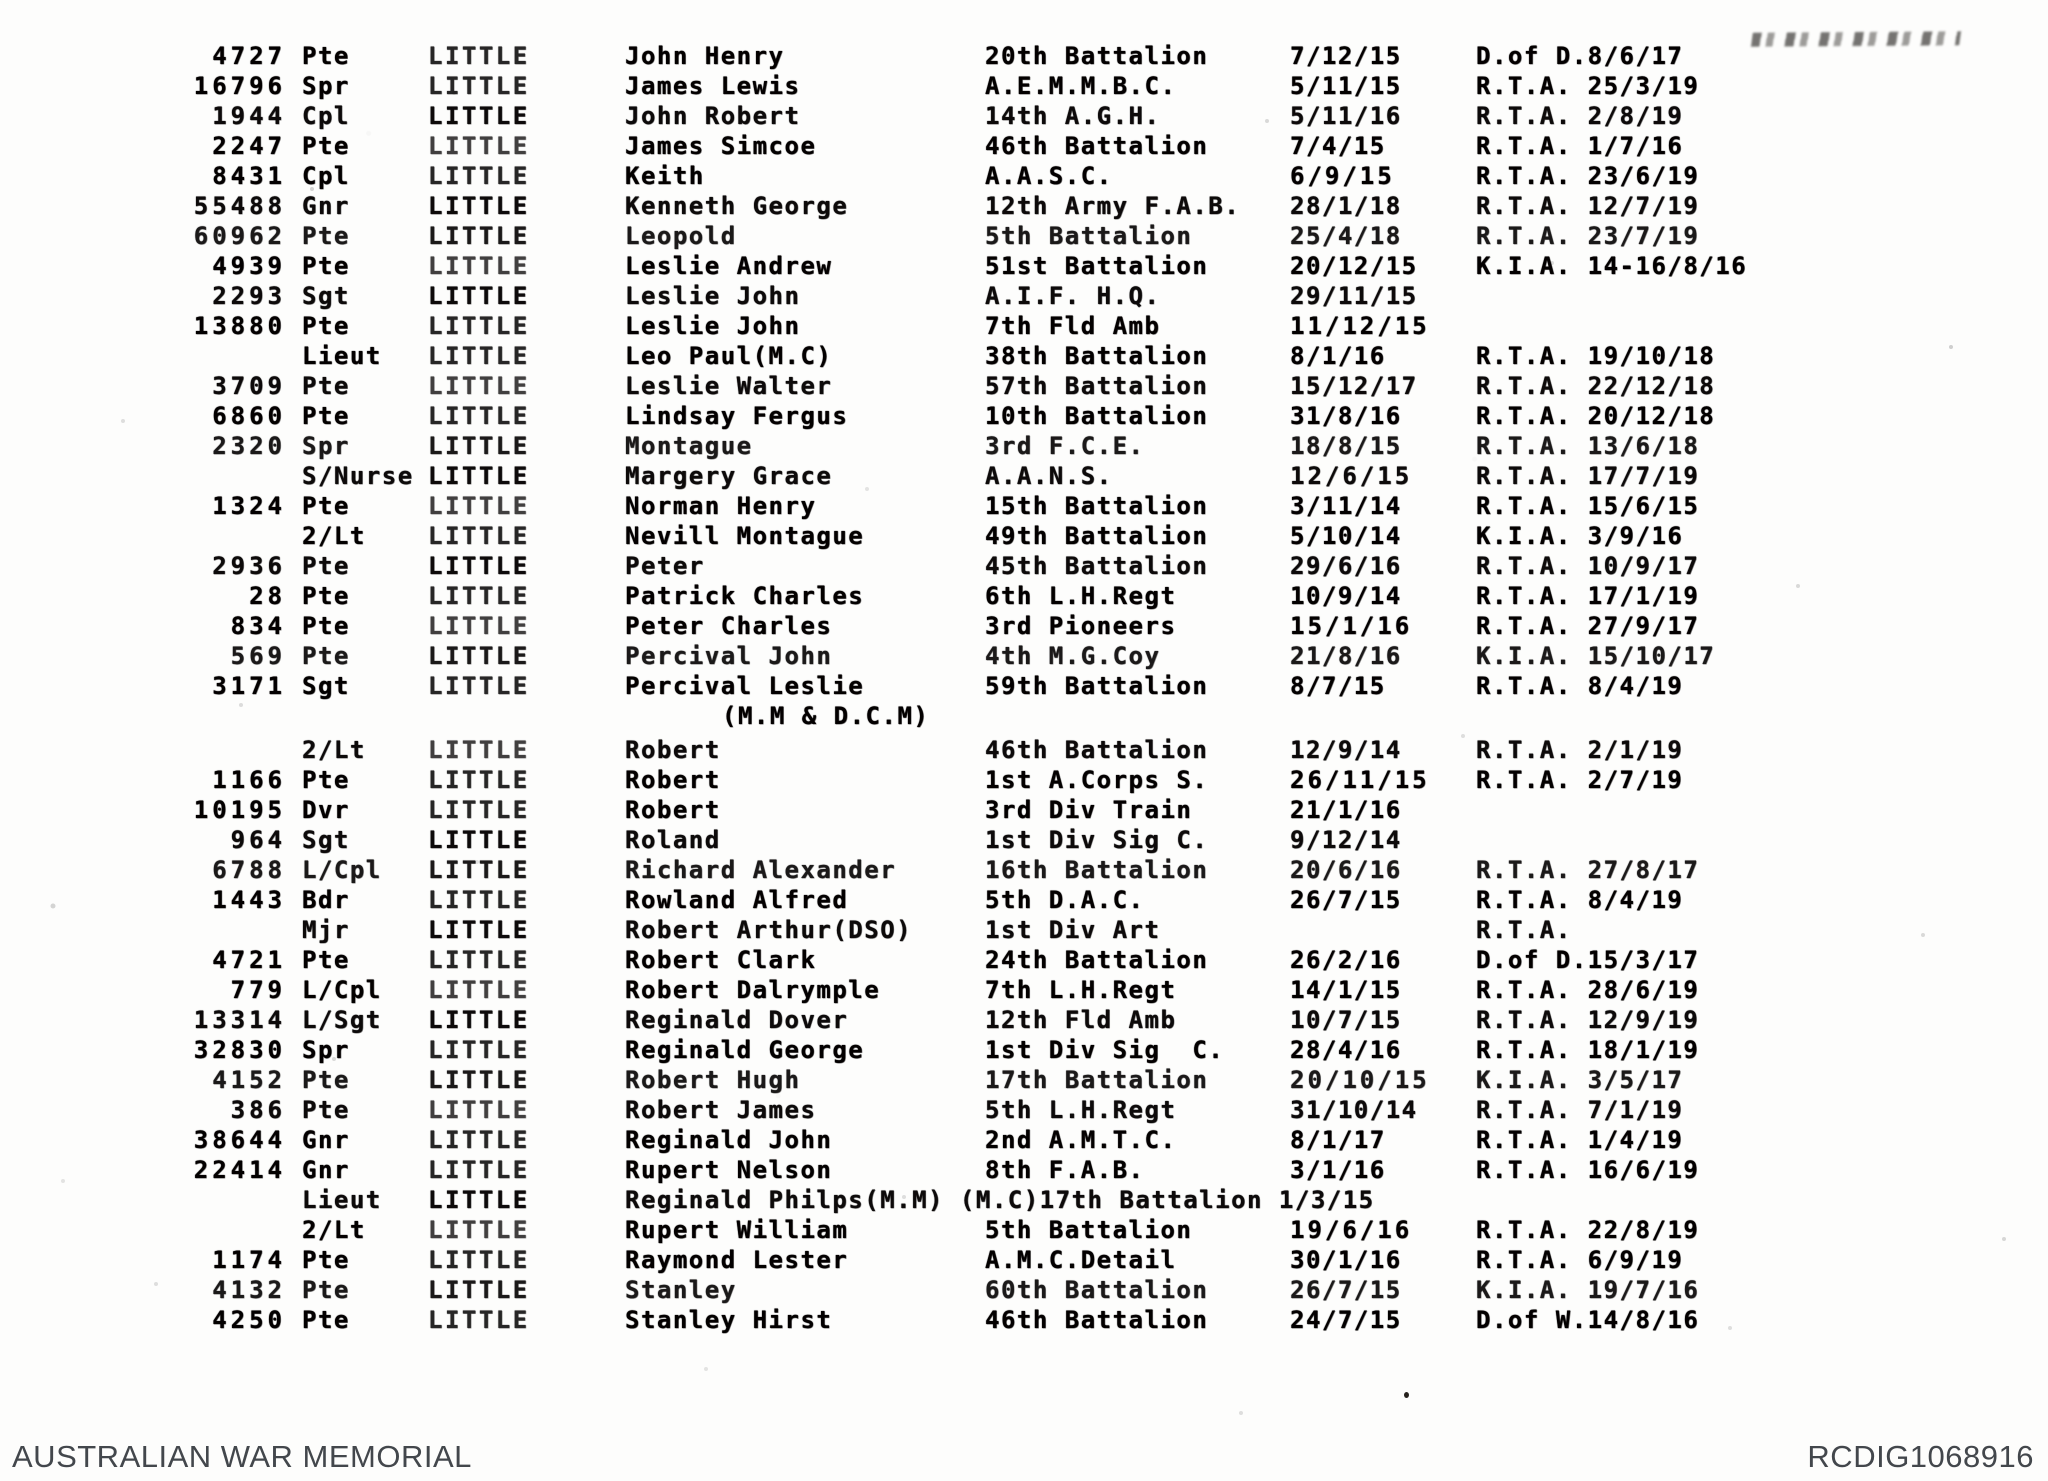 The width and height of the screenshot is (2048, 1481). What do you see at coordinates (326, 296) in the screenshot?
I see `rank-cell: Sgt` at bounding box center [326, 296].